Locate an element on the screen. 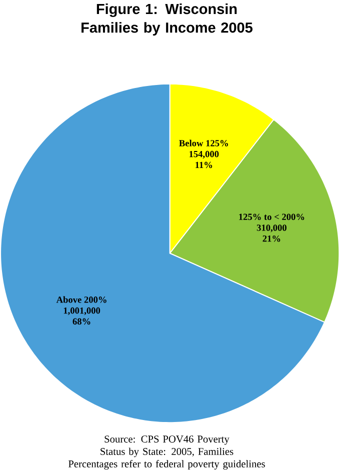 Image resolution: width=340 pixels, height=473 pixels. text: 68% is located at coordinates (81, 321).